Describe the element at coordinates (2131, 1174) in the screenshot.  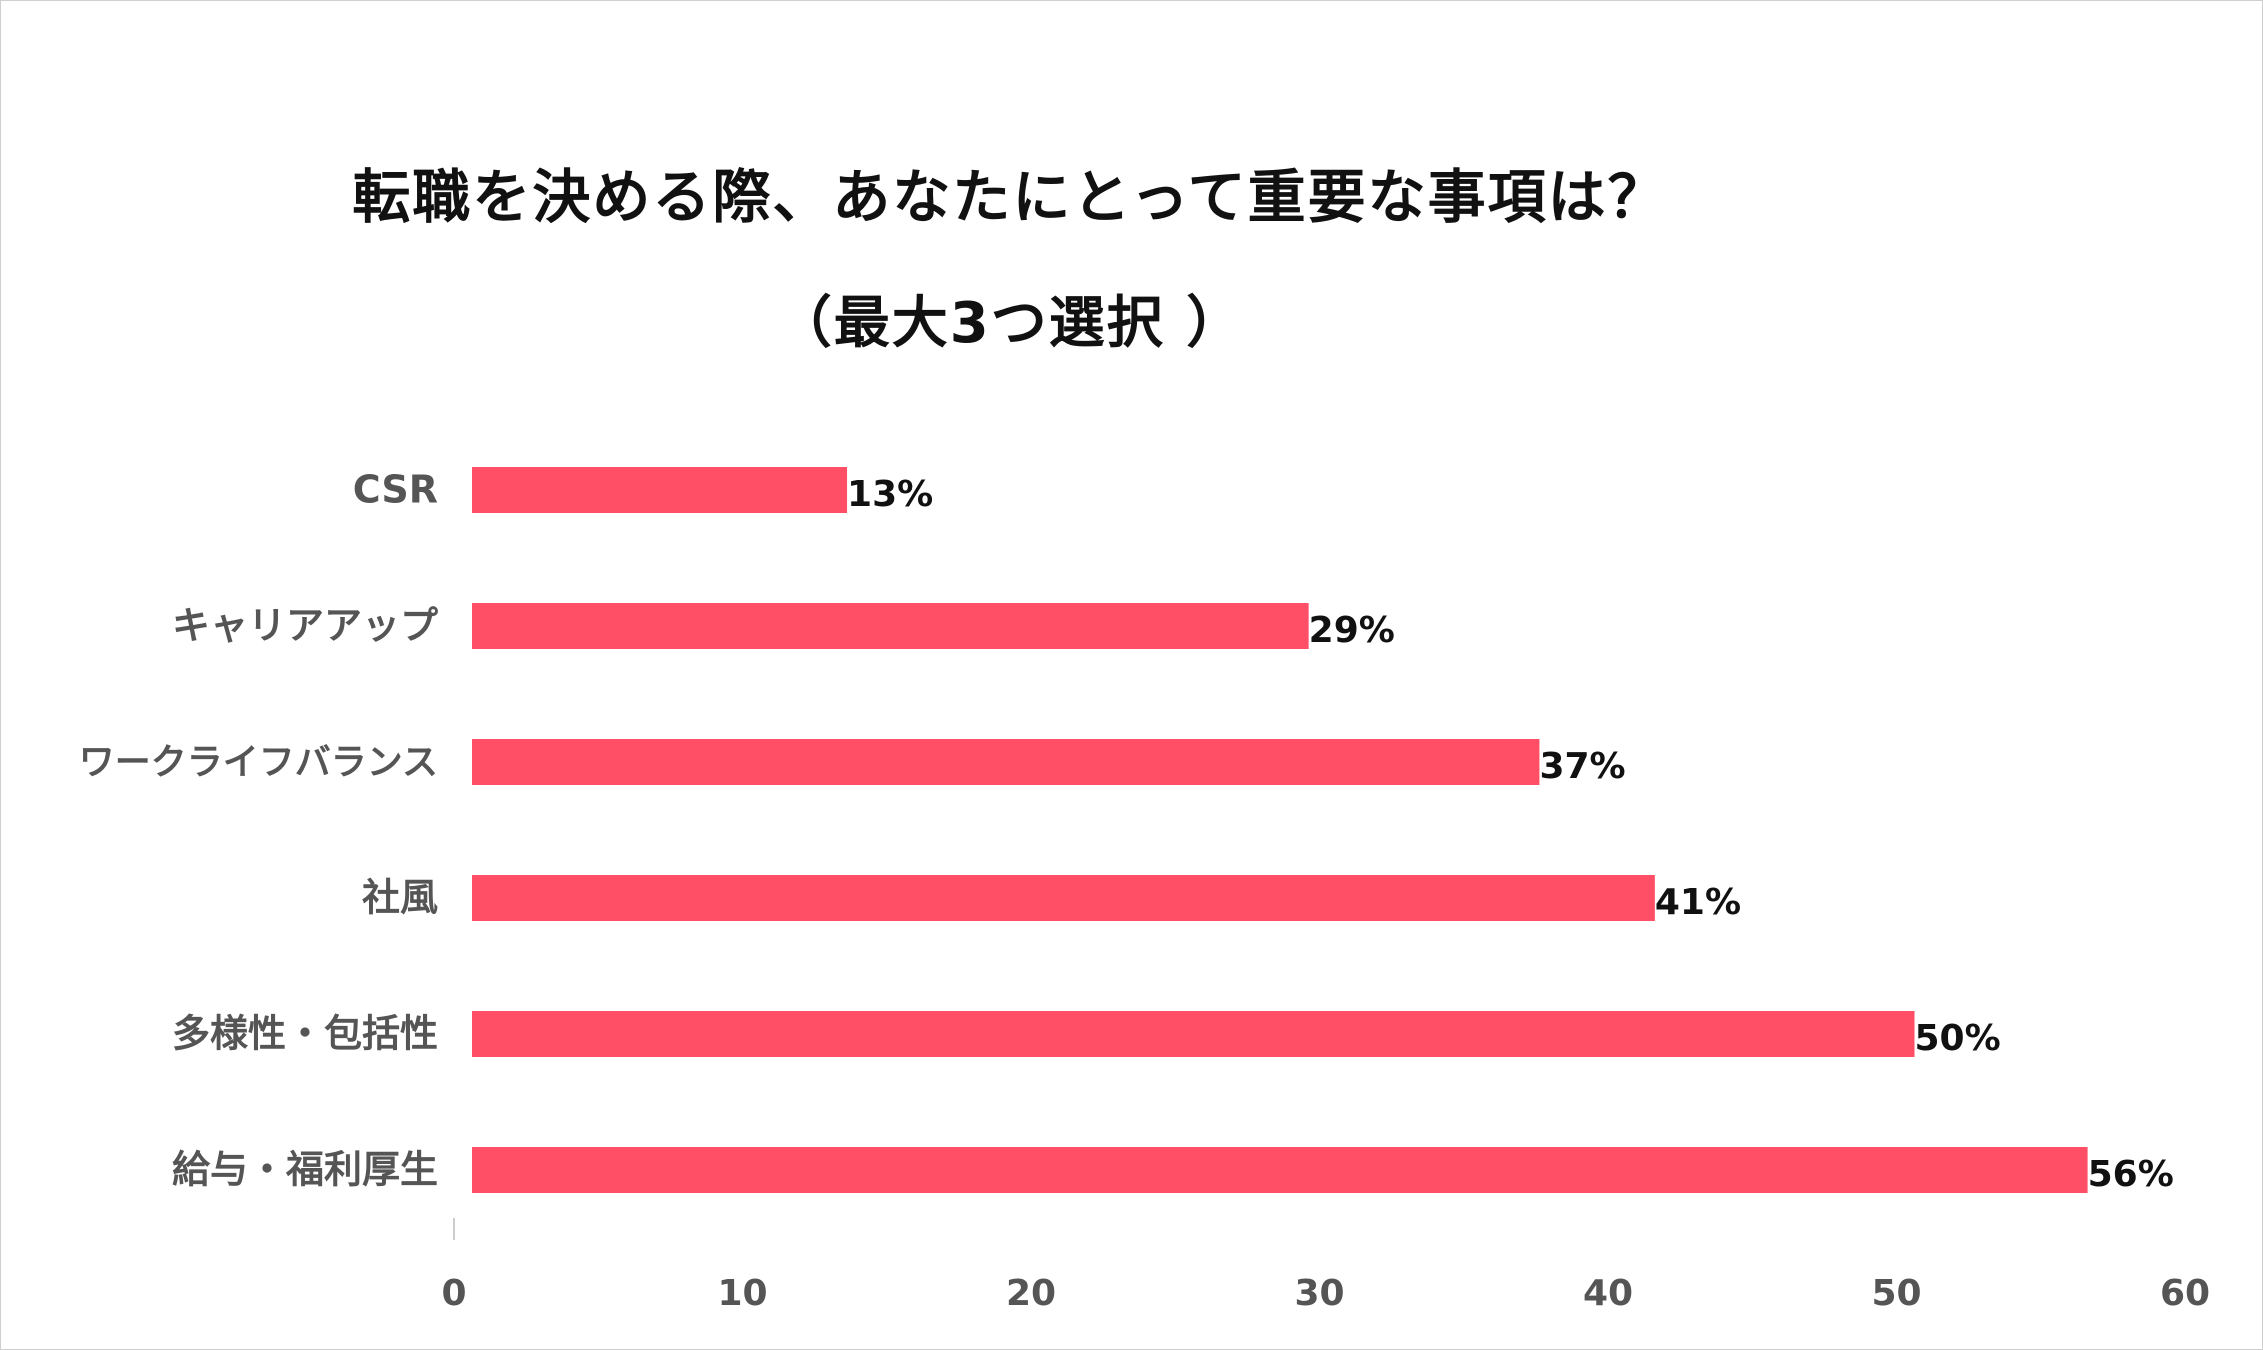
I see `value-label: 56%` at that location.